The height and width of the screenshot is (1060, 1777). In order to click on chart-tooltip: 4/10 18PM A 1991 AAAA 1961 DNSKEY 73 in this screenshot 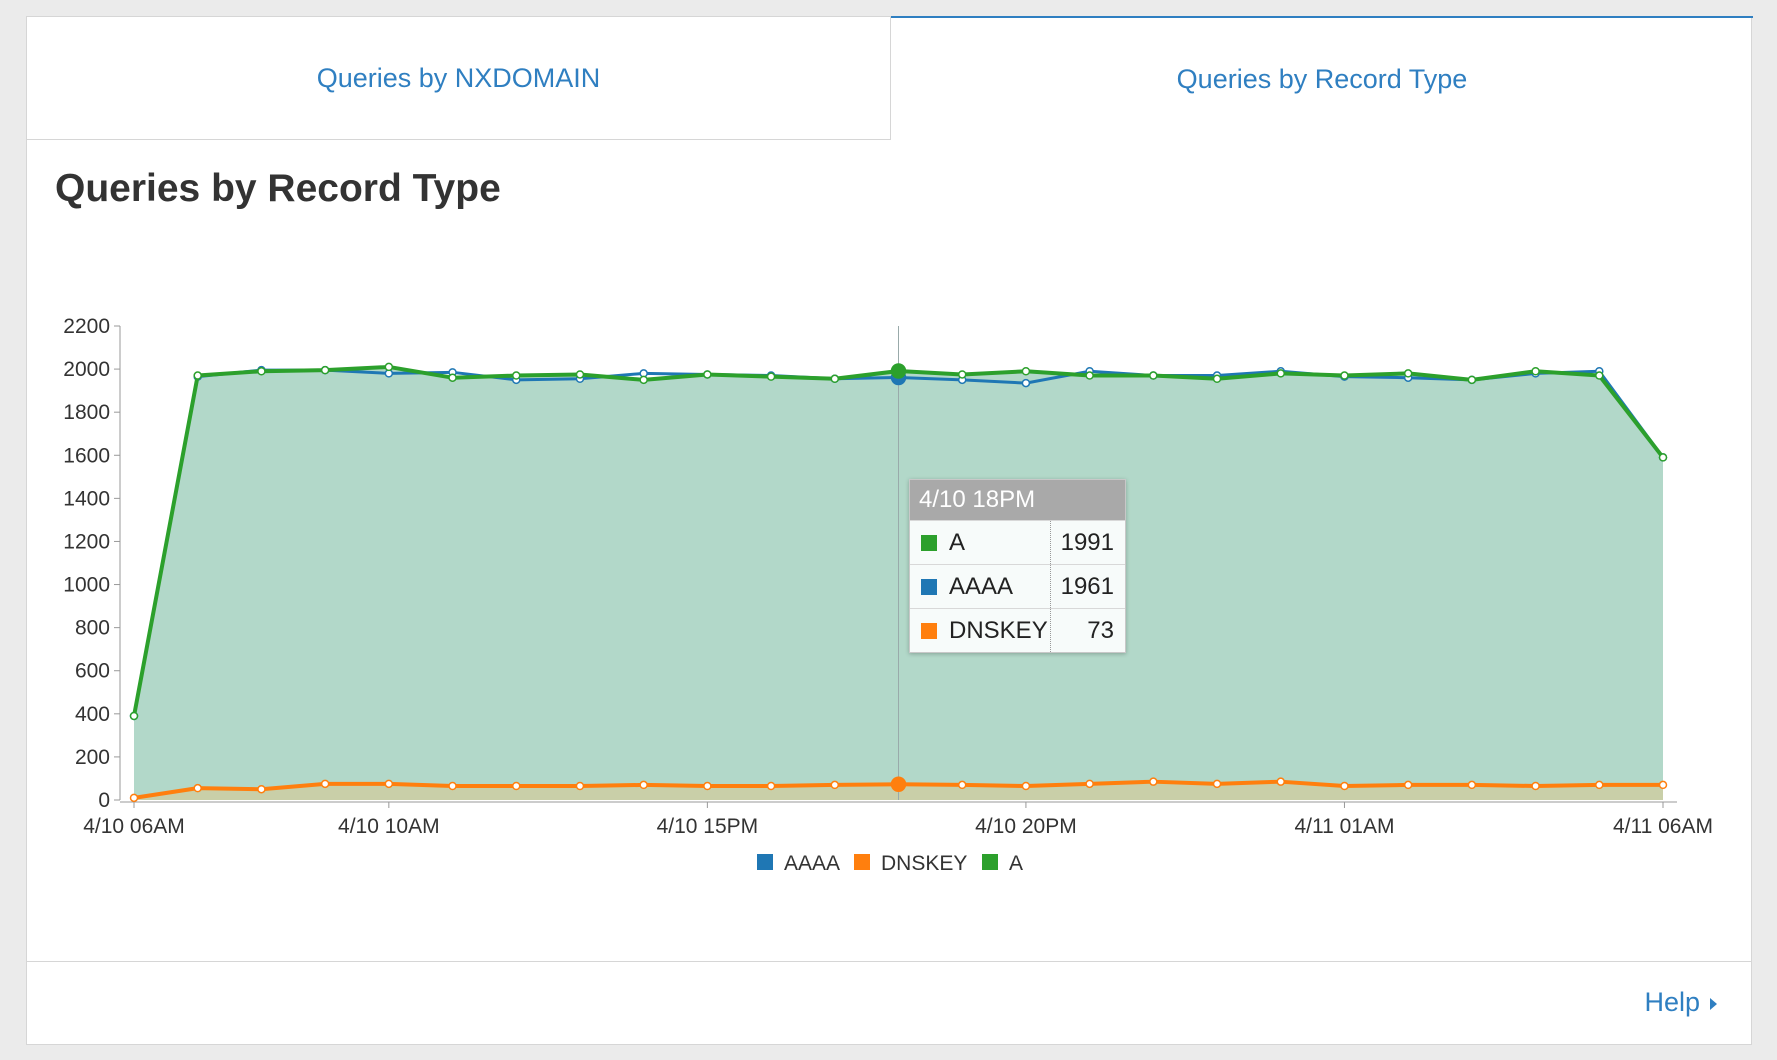, I will do `click(1017, 566)`.